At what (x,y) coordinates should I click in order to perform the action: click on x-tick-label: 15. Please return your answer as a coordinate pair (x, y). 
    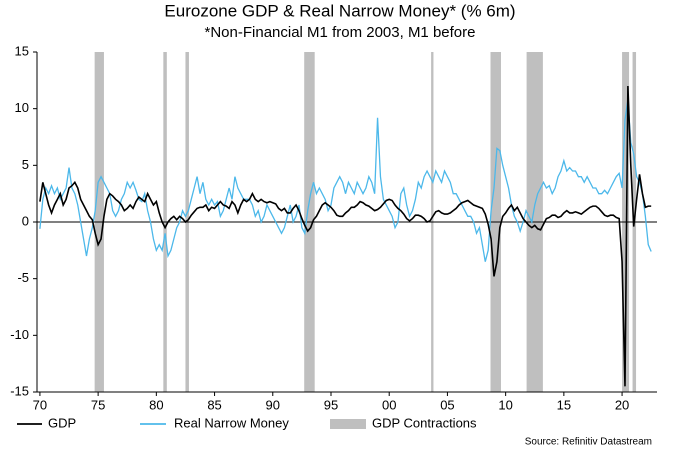
    Looking at the image, I should click on (564, 404).